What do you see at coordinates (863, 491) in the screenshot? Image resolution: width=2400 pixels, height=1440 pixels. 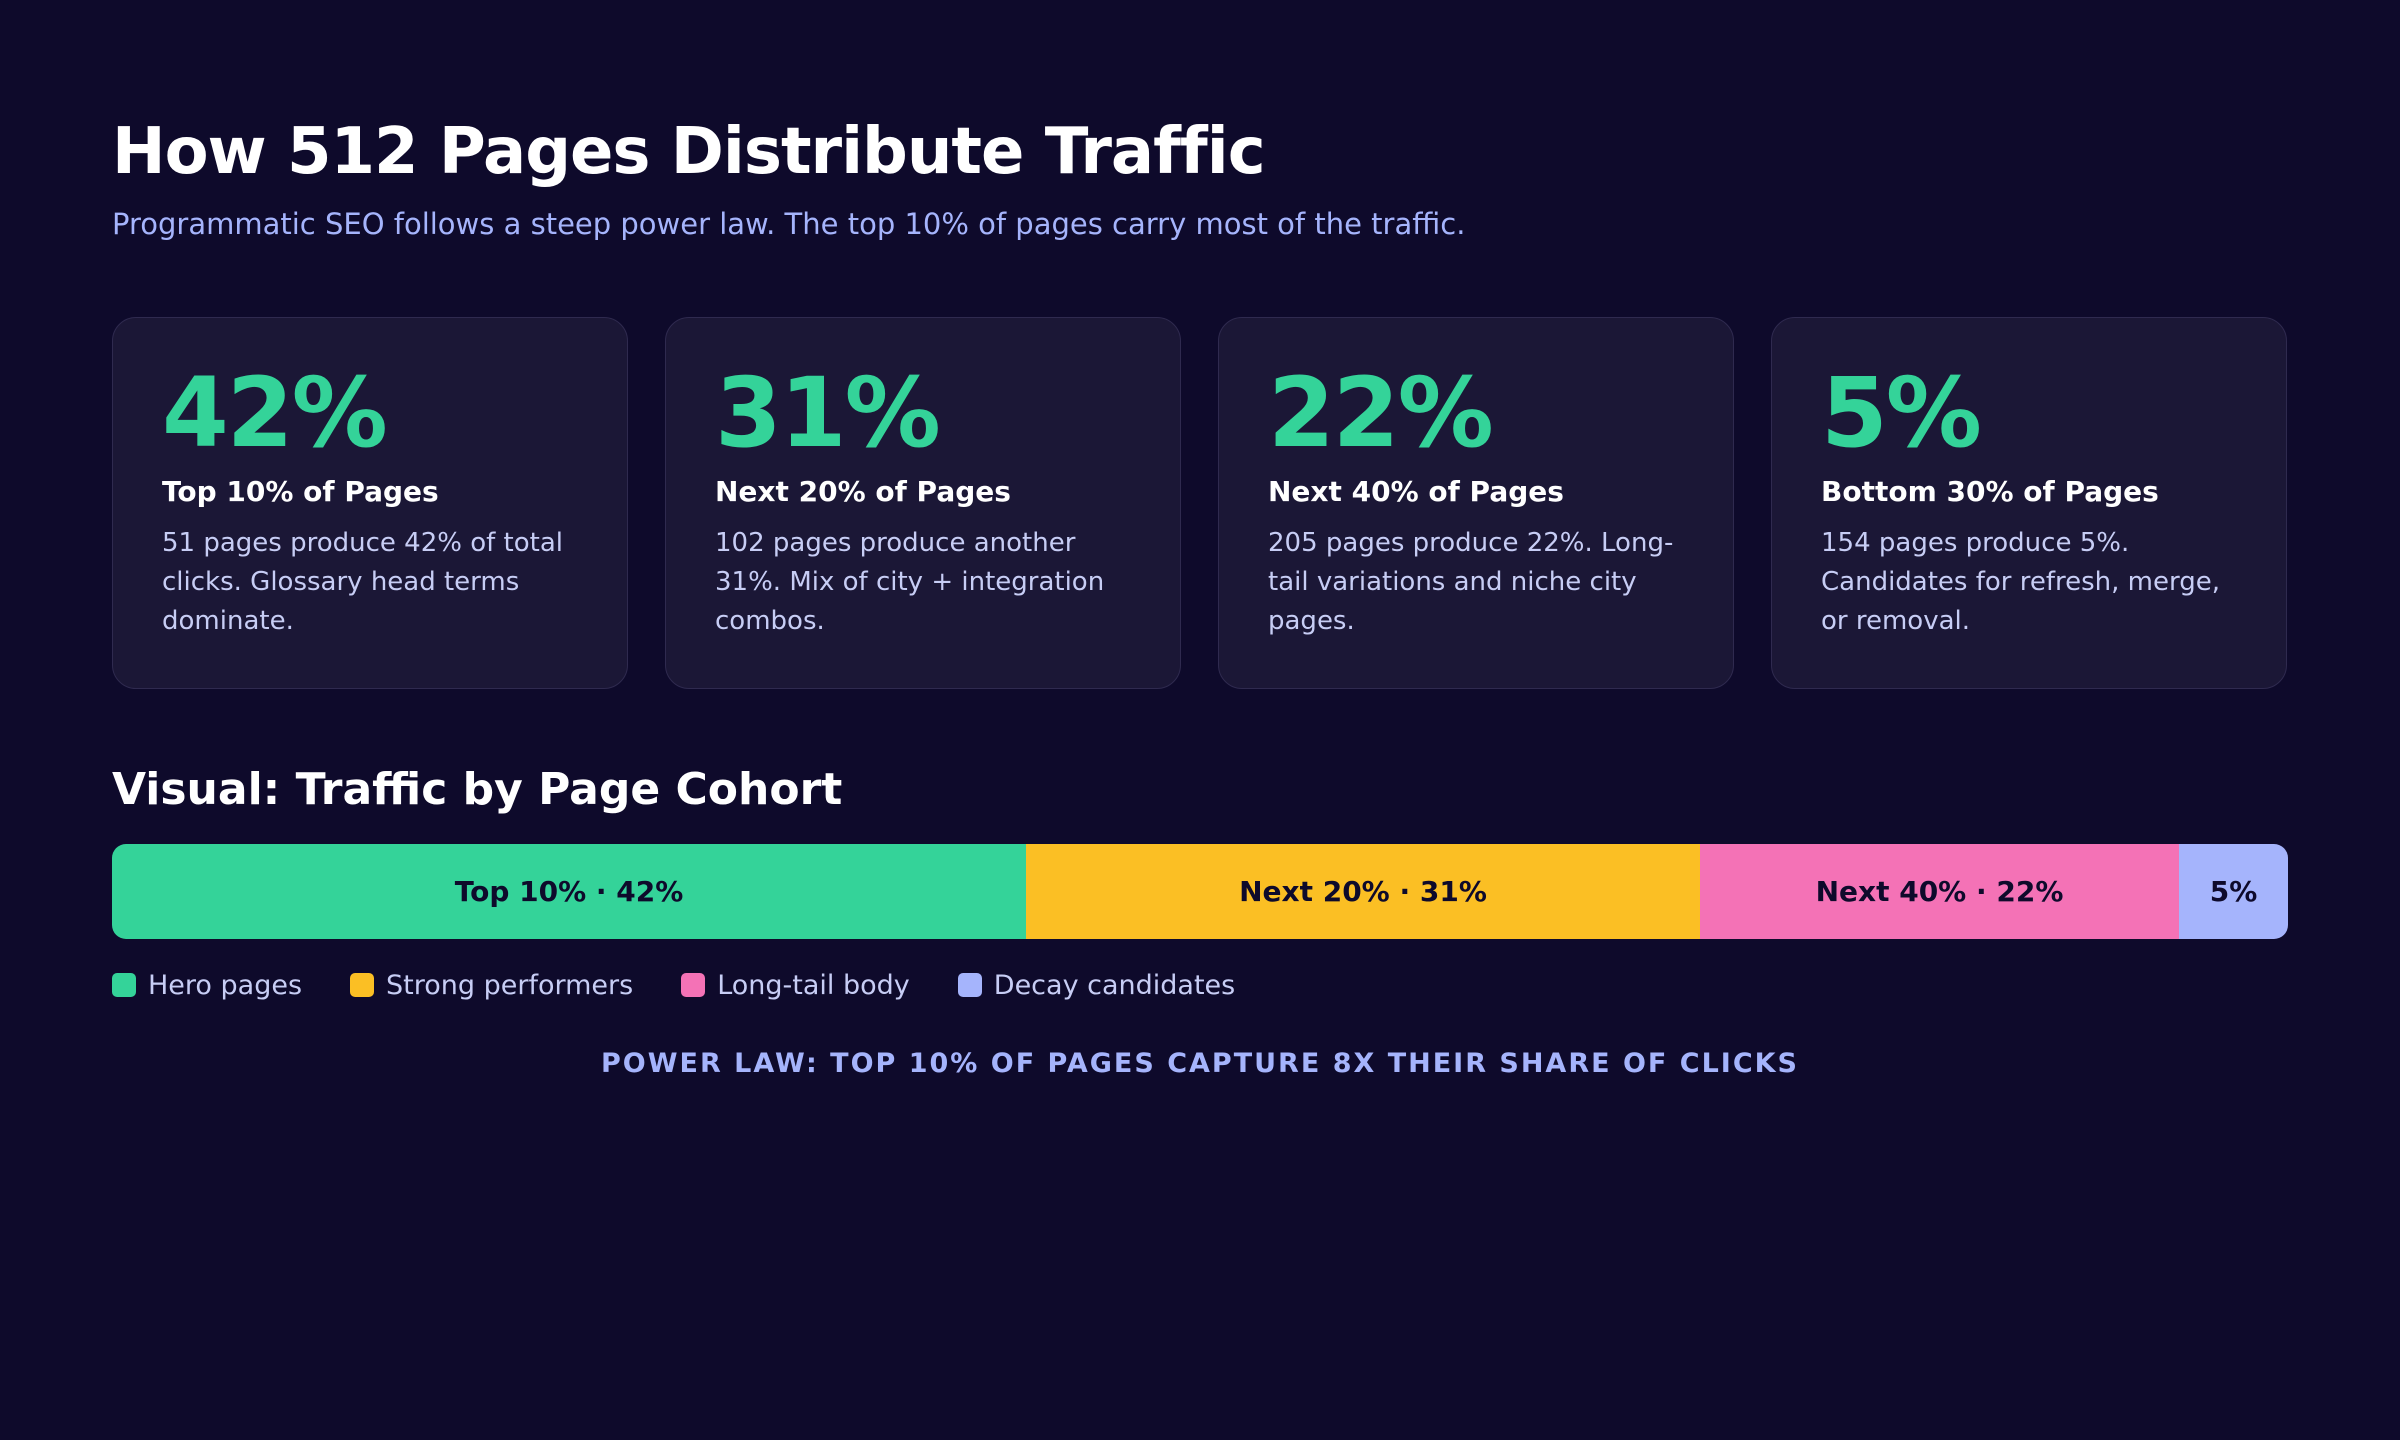 I see `stat-label: Next 20% of Pages` at bounding box center [863, 491].